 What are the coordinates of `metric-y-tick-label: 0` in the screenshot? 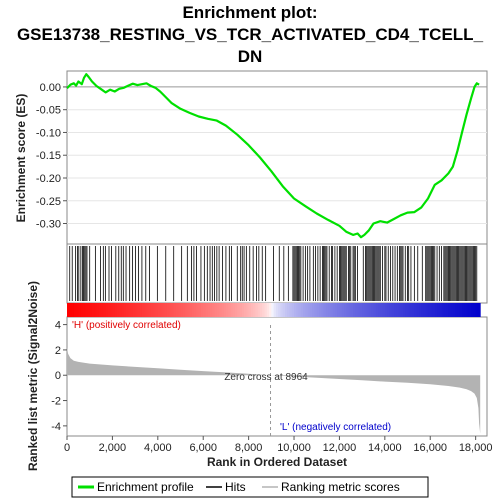 It's located at (58, 376).